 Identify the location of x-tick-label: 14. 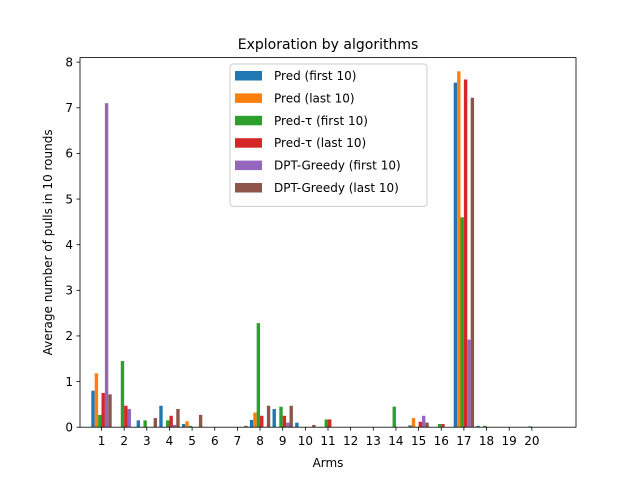
(395, 441).